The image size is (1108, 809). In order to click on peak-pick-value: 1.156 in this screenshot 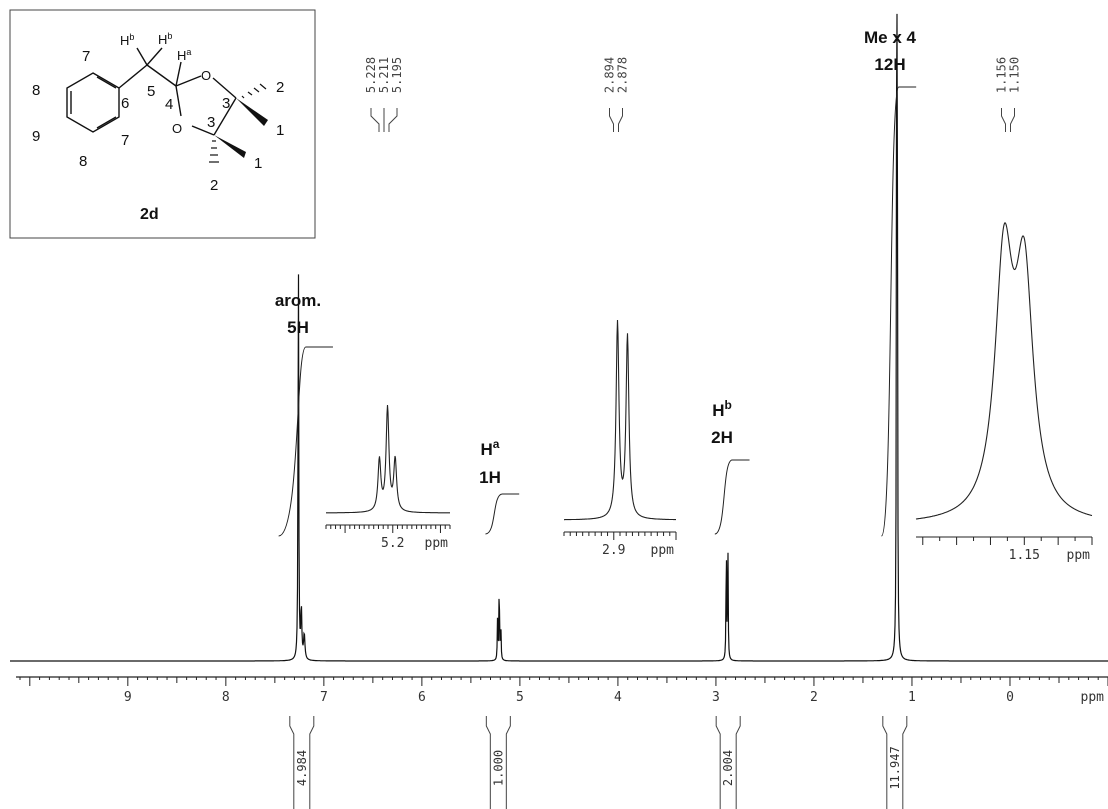, I will do `click(1002, 75)`.